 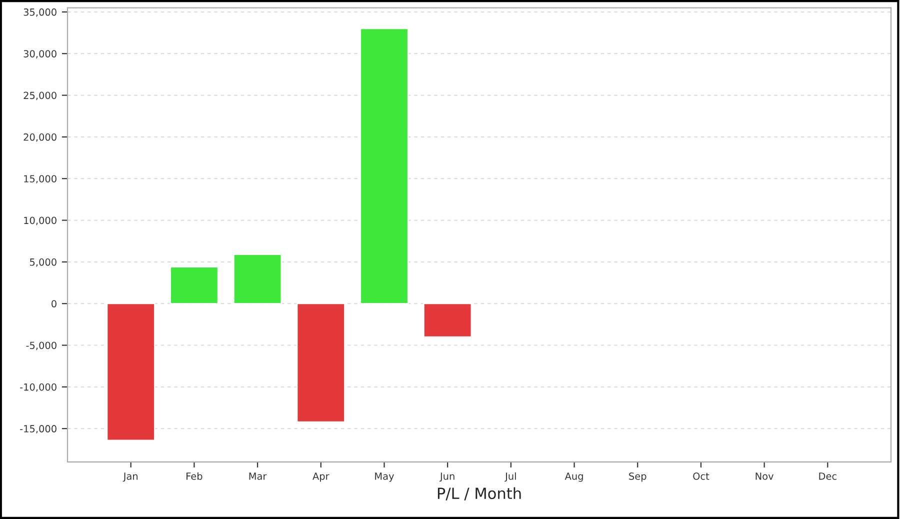 I want to click on x-tick-label: Jun, so click(x=446, y=477).